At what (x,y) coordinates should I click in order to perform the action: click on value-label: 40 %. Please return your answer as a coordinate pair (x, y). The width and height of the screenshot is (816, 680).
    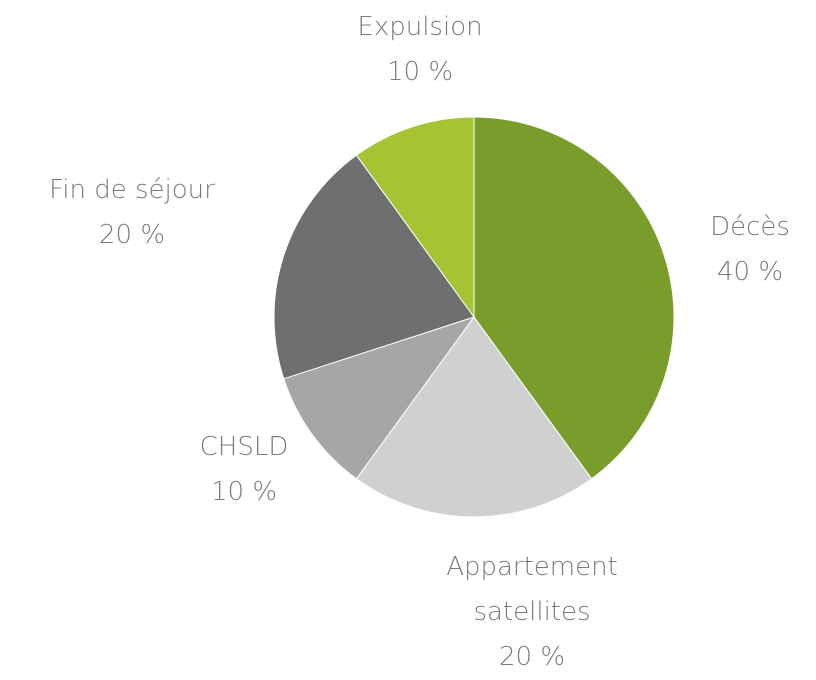
    Looking at the image, I should click on (750, 272).